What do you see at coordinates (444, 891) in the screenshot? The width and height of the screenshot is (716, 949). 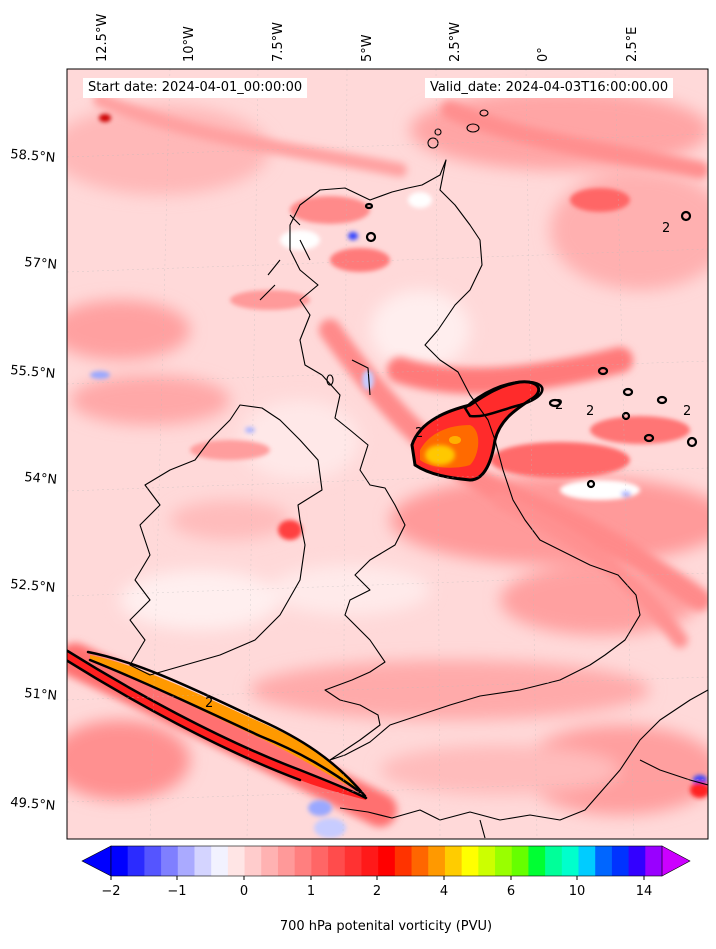 I see `colorbar-tick-label: 4` at bounding box center [444, 891].